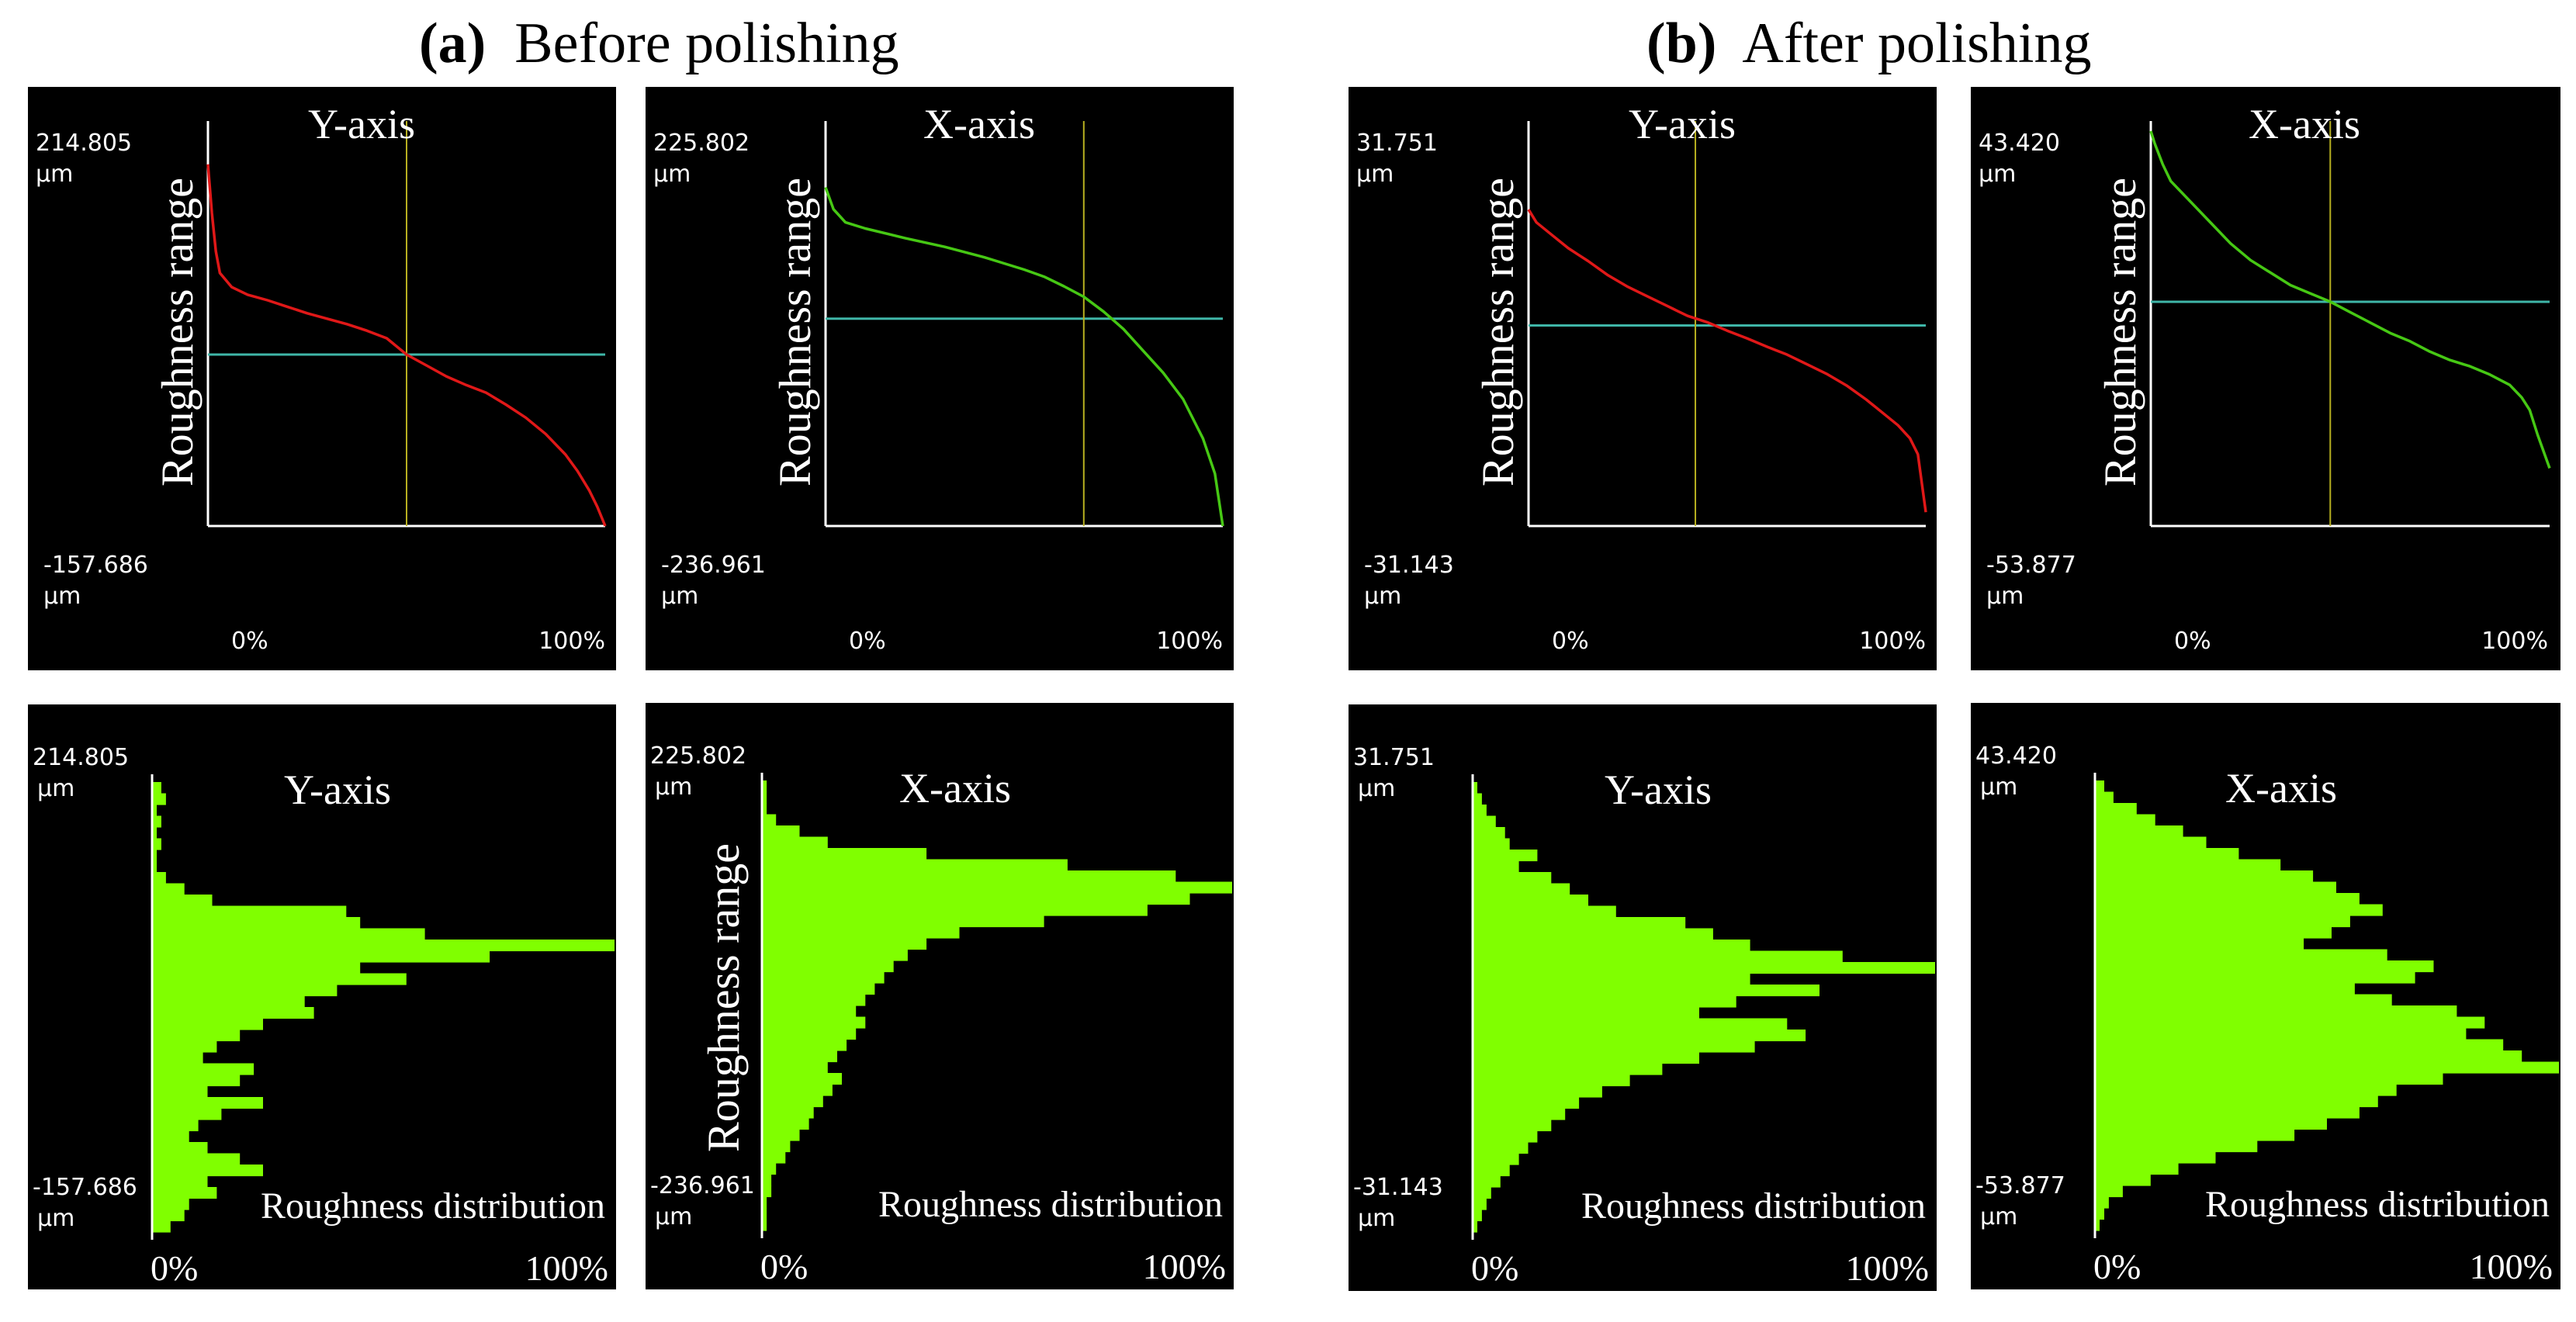 The height and width of the screenshot is (1322, 2576). Describe the element at coordinates (2064, 1009) in the screenshot. I see `y-axis-label-b-x-hist: Roughness range` at that location.